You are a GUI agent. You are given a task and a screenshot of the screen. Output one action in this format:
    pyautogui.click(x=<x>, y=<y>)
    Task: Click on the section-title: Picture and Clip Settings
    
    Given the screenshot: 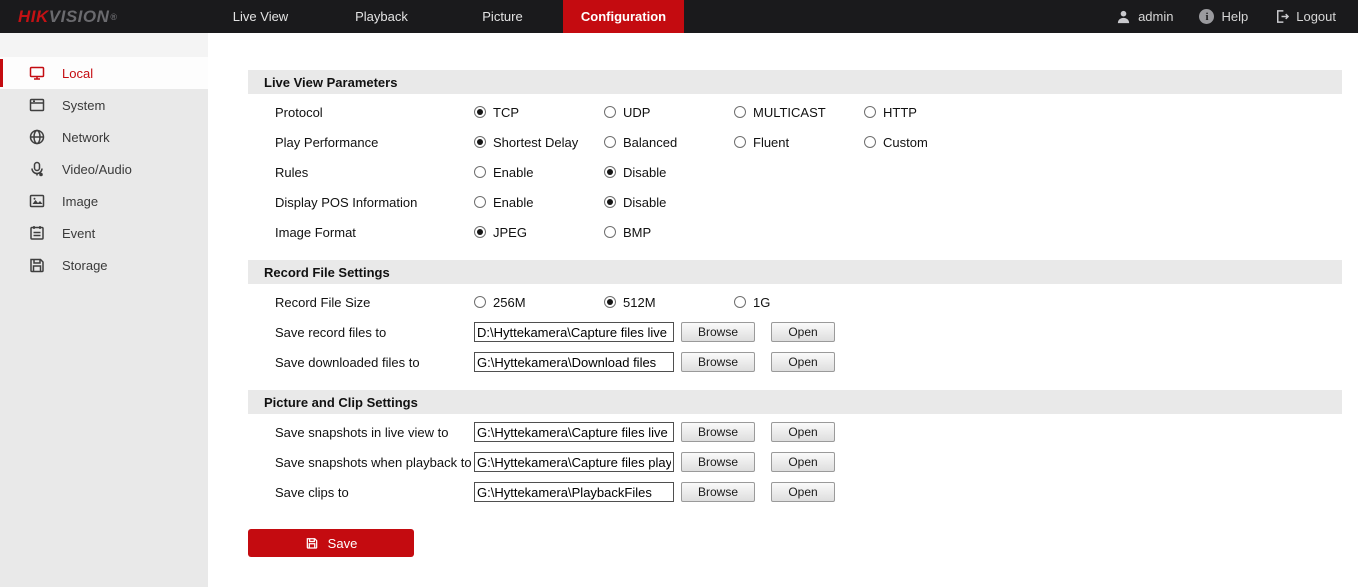 What is the action you would take?
    pyautogui.click(x=795, y=402)
    